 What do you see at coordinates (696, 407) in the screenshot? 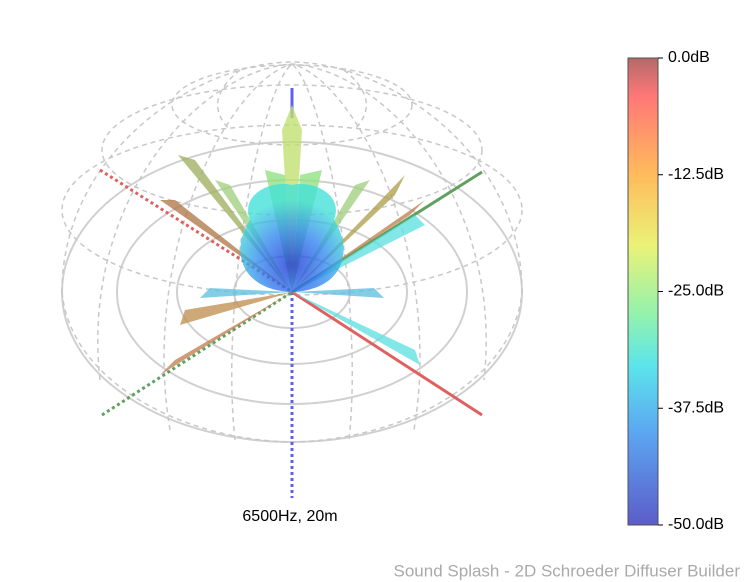
I see `colorbar-tick-label: -37.5dB` at bounding box center [696, 407].